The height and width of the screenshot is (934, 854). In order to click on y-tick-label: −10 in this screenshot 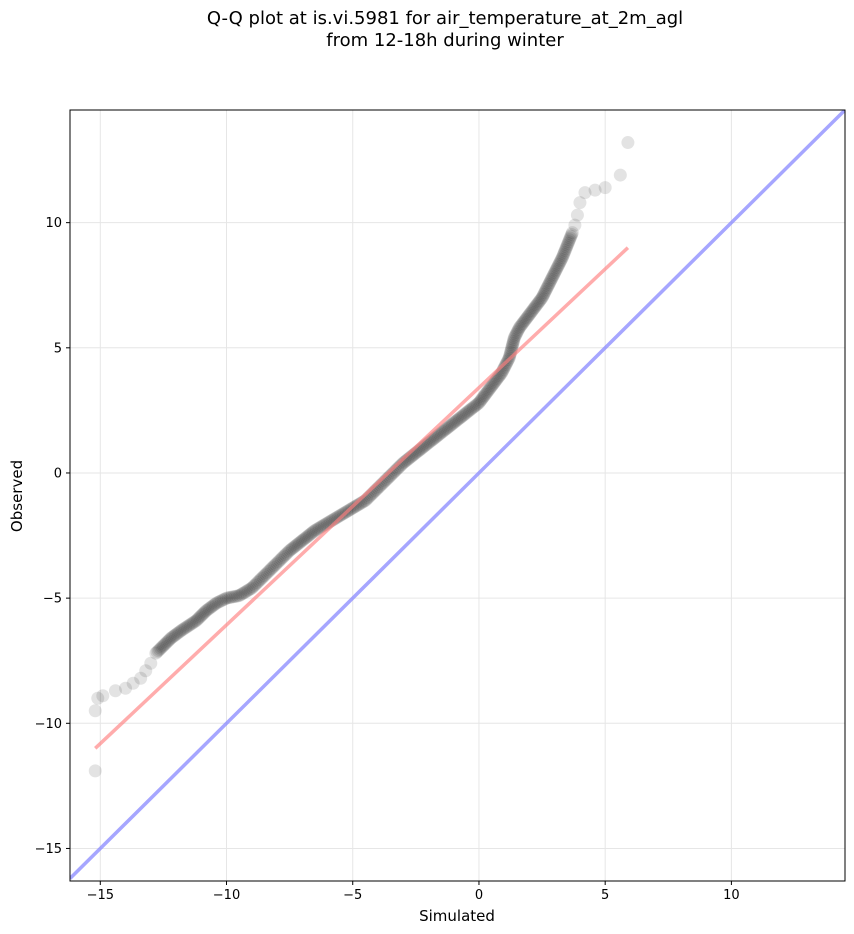, I will do `click(48, 724)`.